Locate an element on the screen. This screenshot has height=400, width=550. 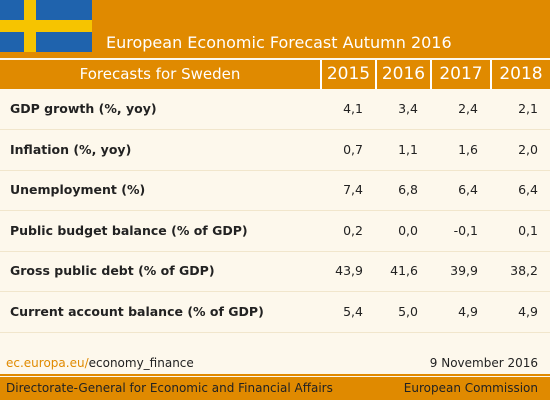
cell-value: 7,4 is located at coordinates (353, 189).